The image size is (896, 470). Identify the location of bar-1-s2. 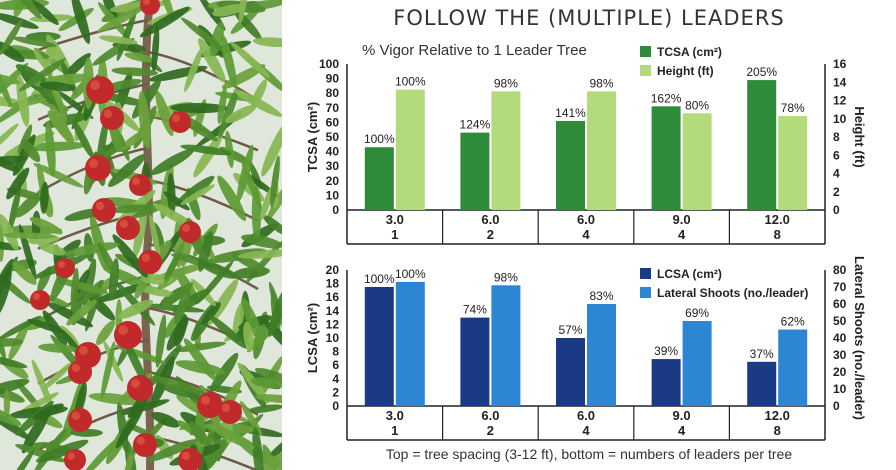
(697, 161).